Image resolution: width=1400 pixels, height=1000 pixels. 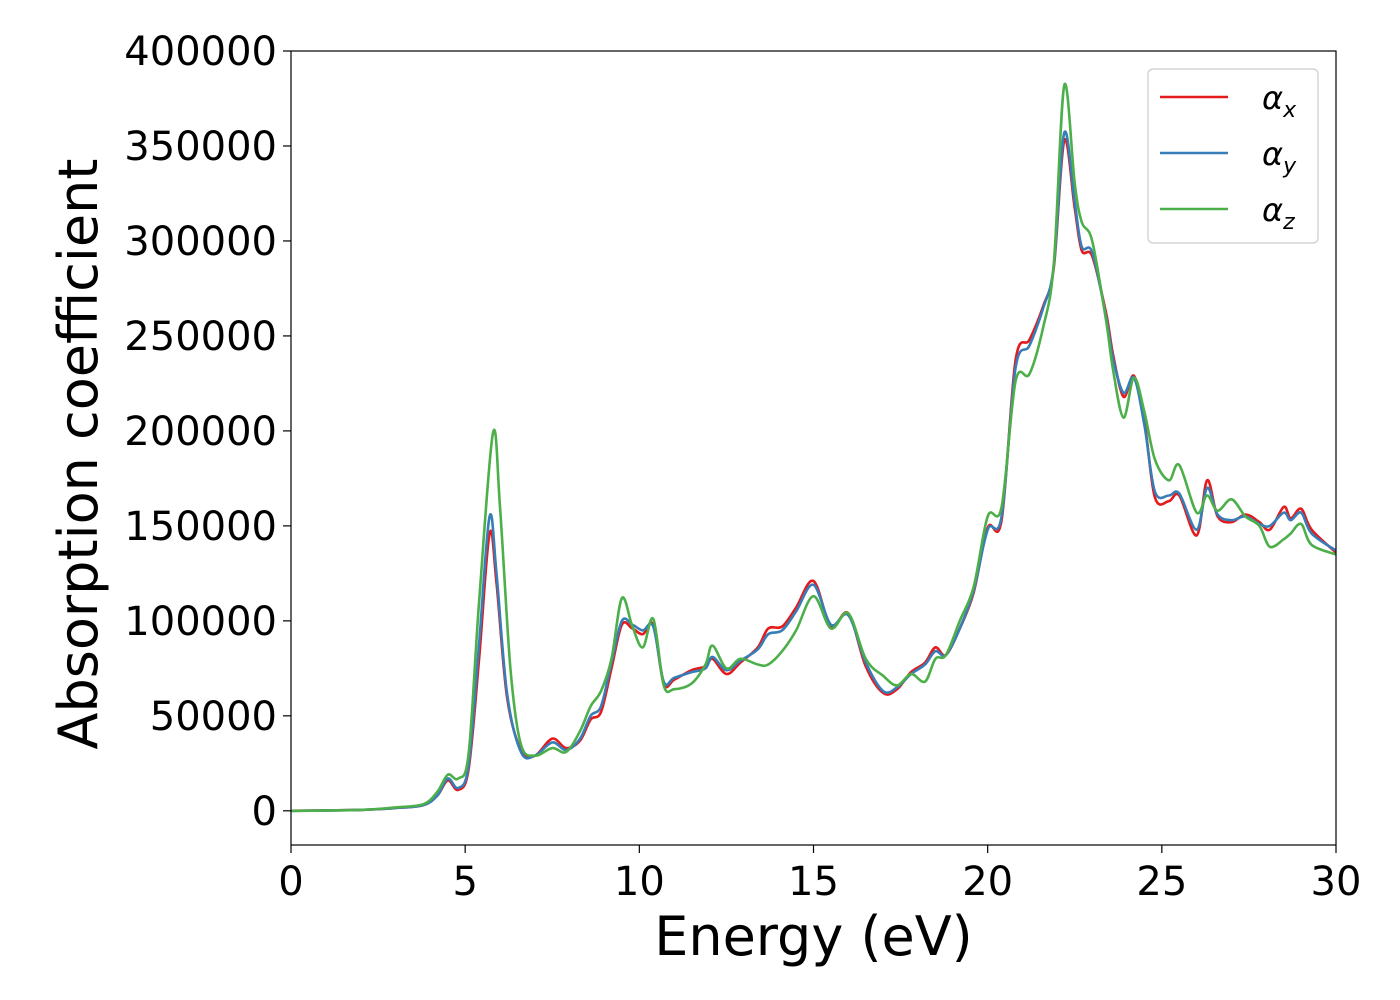 I want to click on x-tick-label: 30, so click(x=1336, y=882).